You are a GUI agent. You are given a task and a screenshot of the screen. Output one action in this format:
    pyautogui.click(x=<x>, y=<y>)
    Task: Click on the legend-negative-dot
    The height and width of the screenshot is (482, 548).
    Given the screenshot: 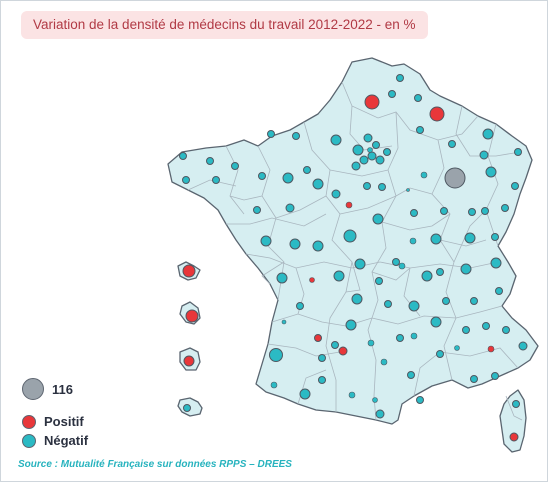 What is the action you would take?
    pyautogui.click(x=29, y=440)
    